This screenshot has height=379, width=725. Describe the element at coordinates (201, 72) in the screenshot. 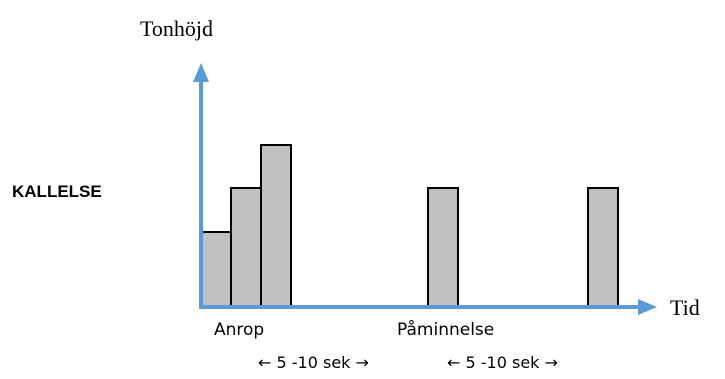

I see `y-axis-arrowhead` at that location.